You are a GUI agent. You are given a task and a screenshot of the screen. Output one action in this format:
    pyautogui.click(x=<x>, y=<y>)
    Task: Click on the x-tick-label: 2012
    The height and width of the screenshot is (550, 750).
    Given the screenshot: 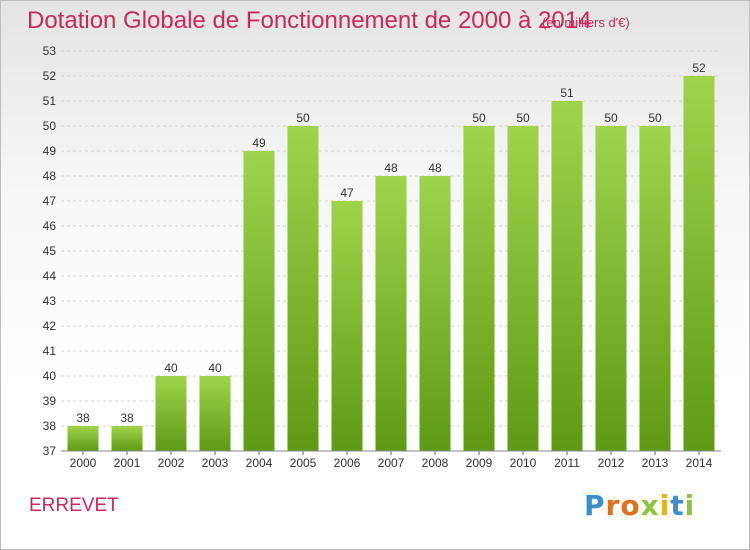 What is the action you would take?
    pyautogui.click(x=611, y=463)
    